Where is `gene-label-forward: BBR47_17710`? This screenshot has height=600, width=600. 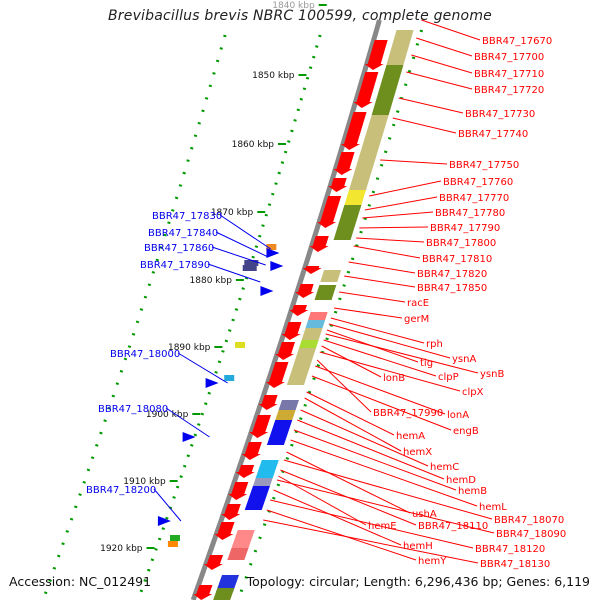 gene-label-forward: BBR47_17710 is located at coordinates (509, 74).